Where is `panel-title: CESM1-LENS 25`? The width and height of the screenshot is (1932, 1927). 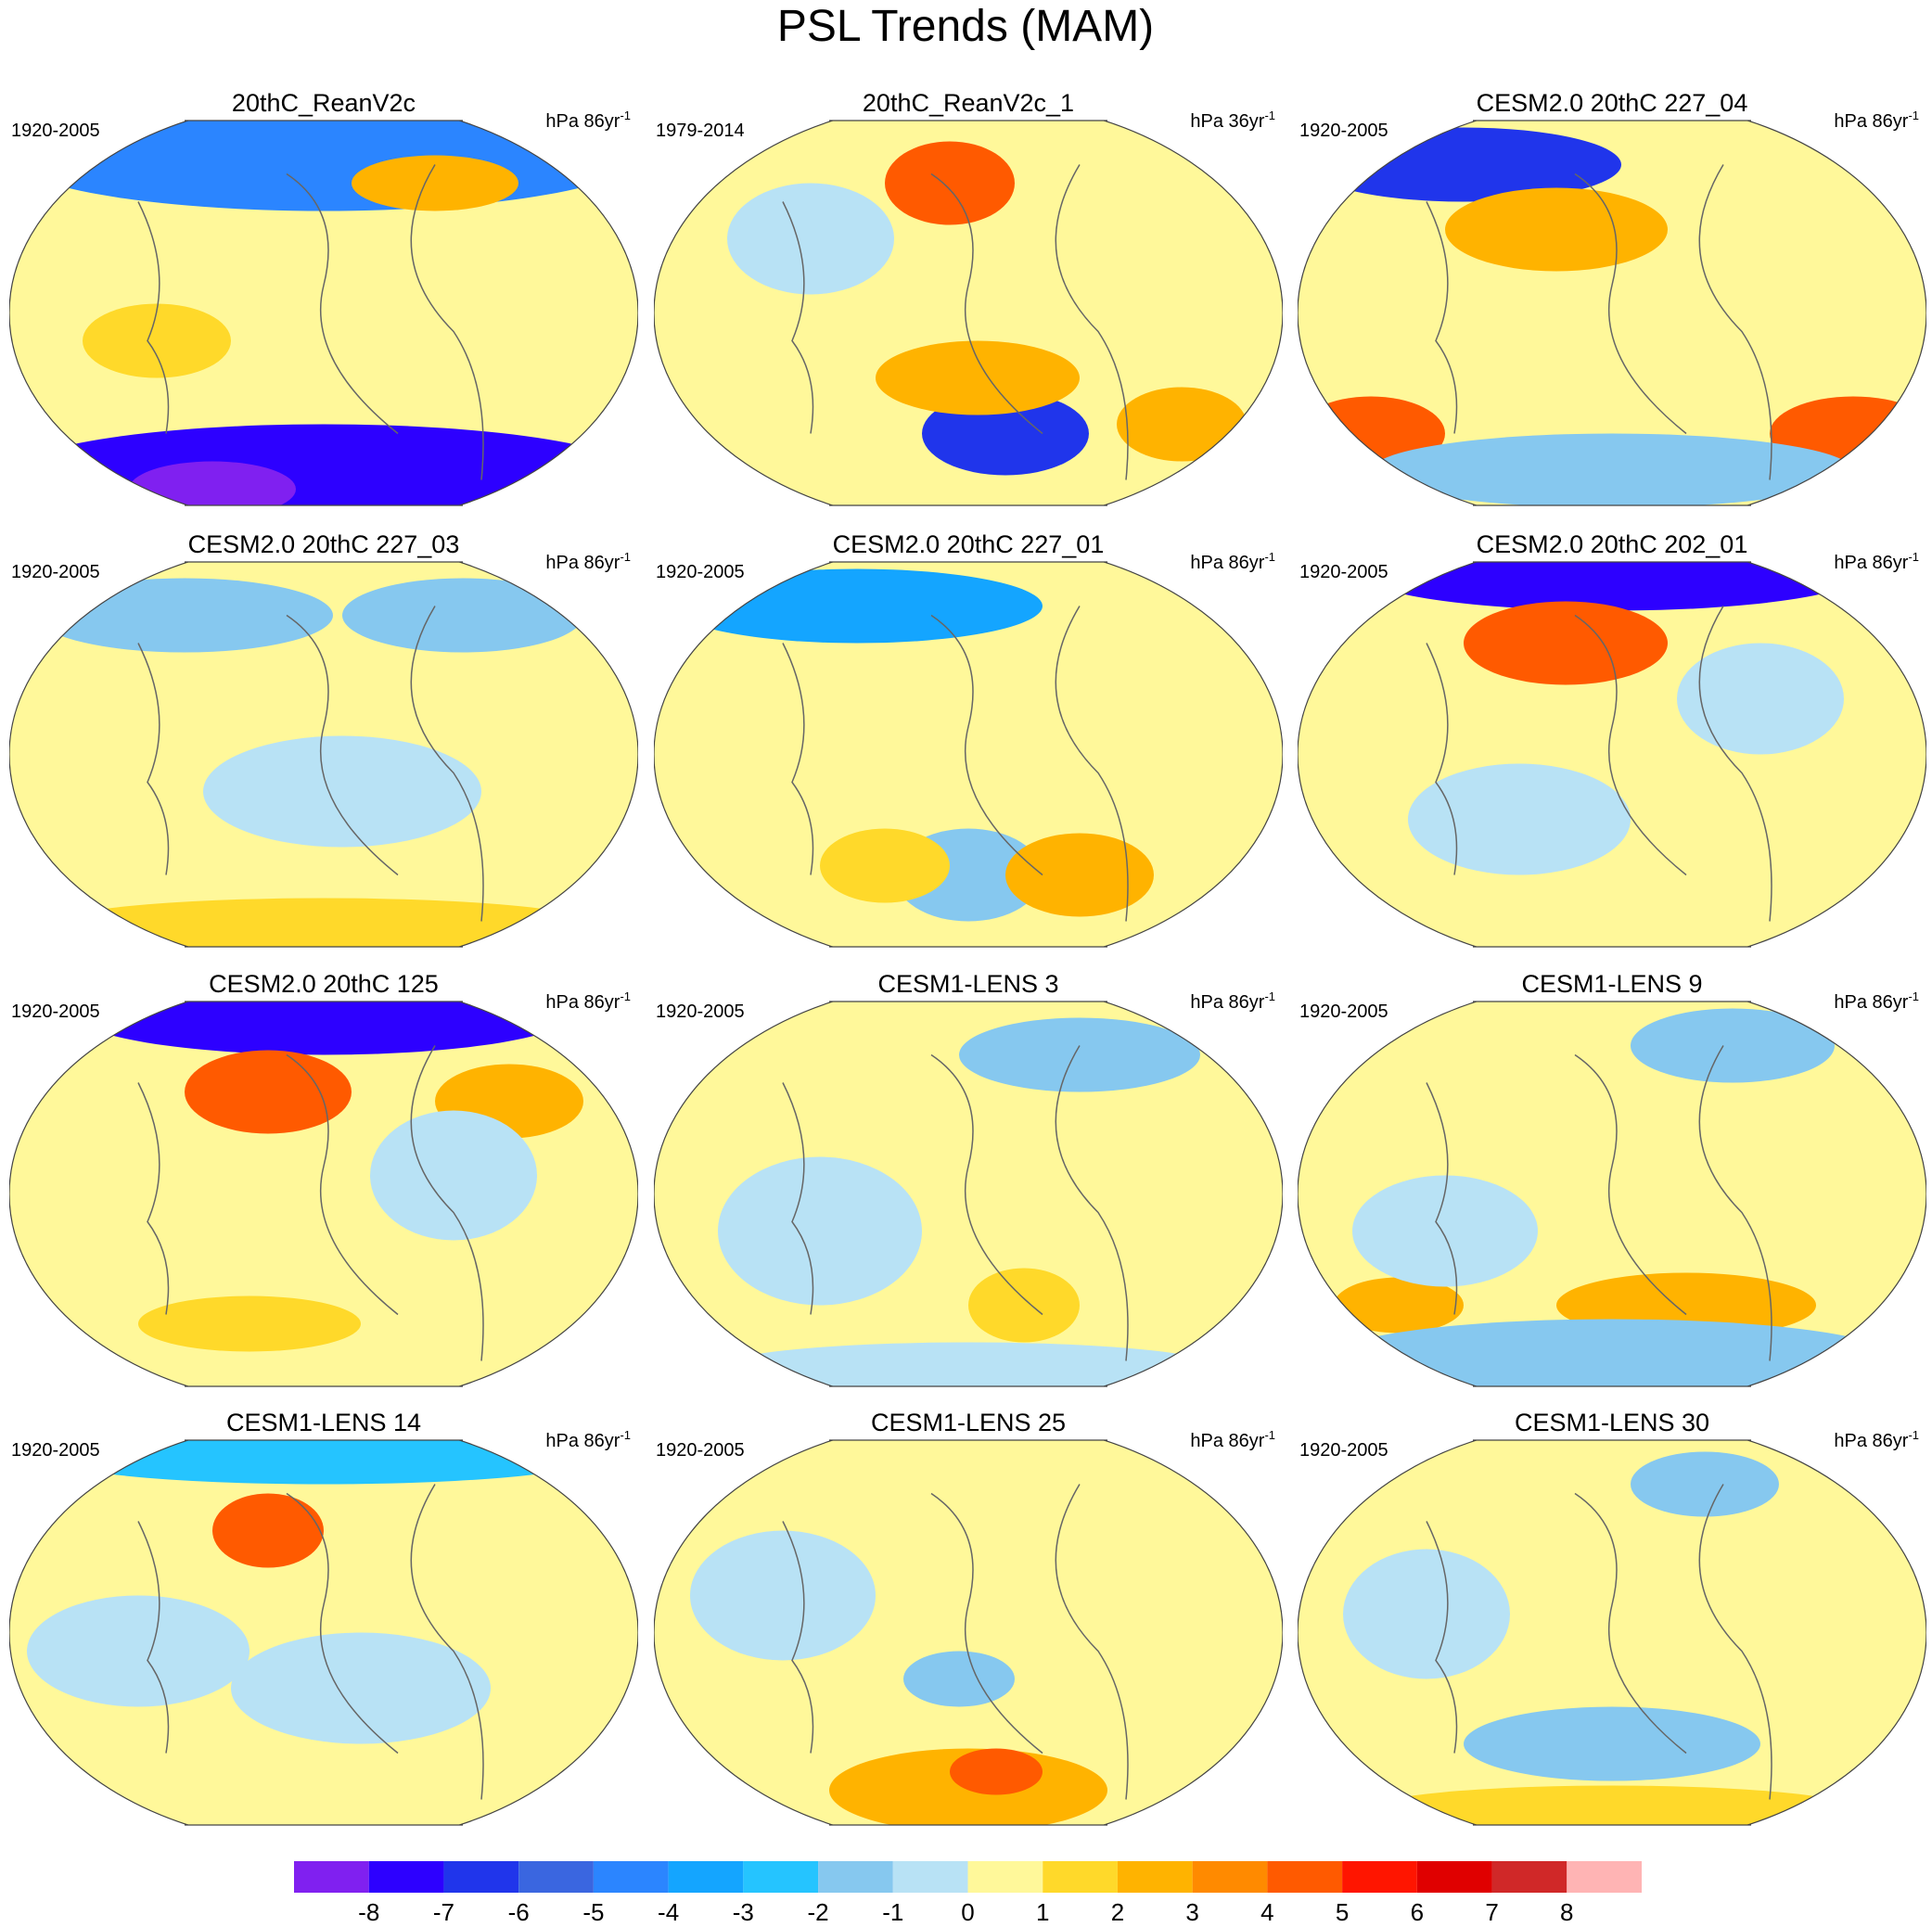
panel-title: CESM1-LENS 25 is located at coordinates (968, 1422).